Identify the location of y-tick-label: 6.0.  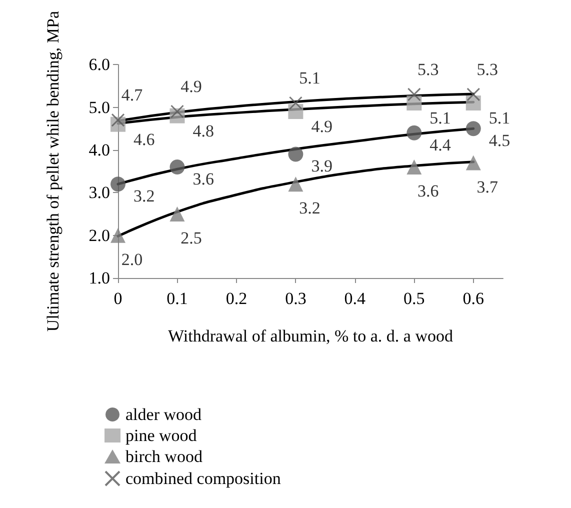
(99, 64).